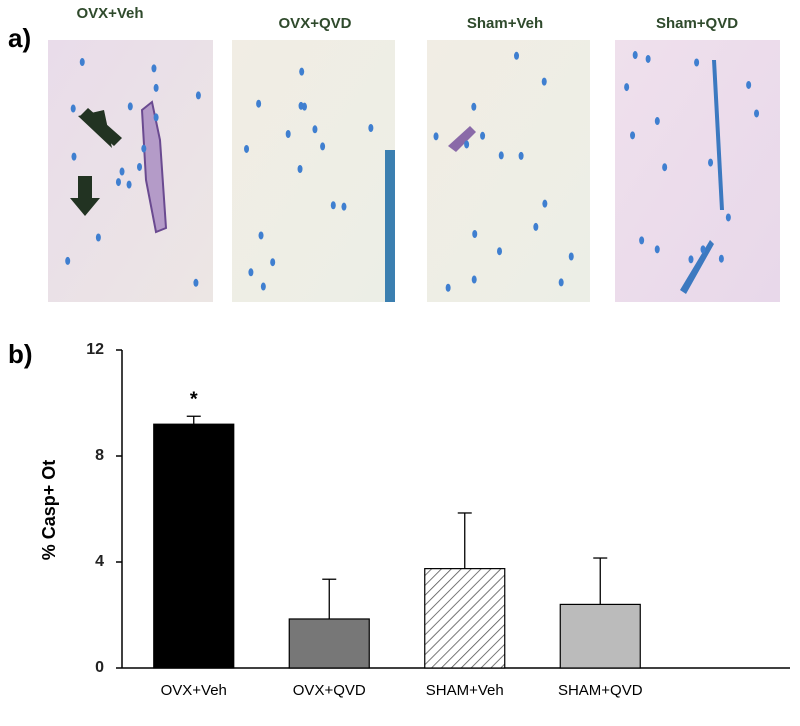  I want to click on edge-stain, so click(390, 226).